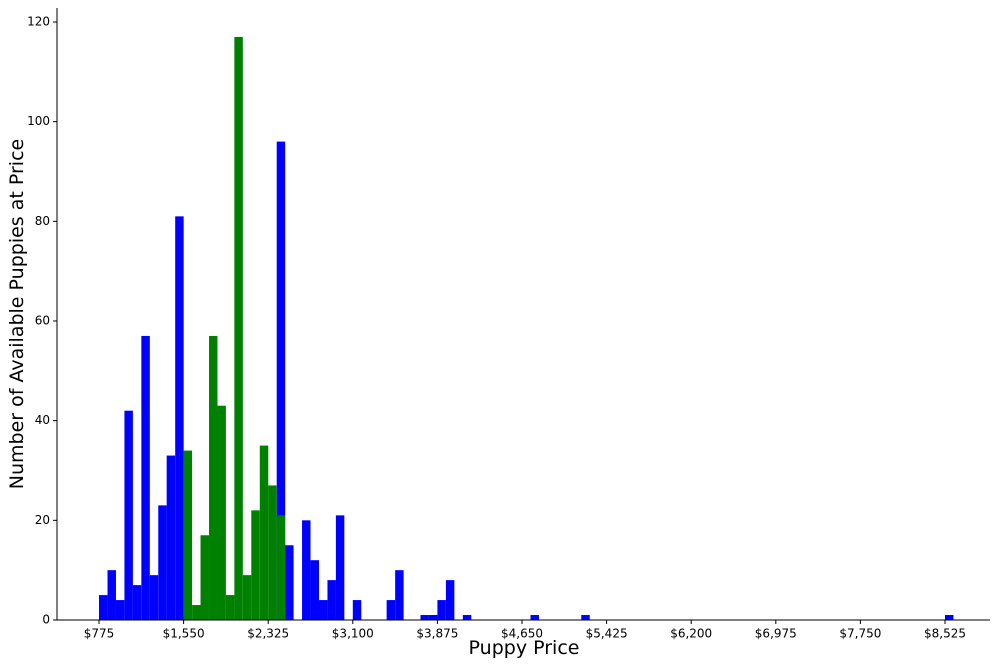 The image size is (1000, 670). What do you see at coordinates (691, 634) in the screenshot?
I see `x-tick-label: $6,200` at bounding box center [691, 634].